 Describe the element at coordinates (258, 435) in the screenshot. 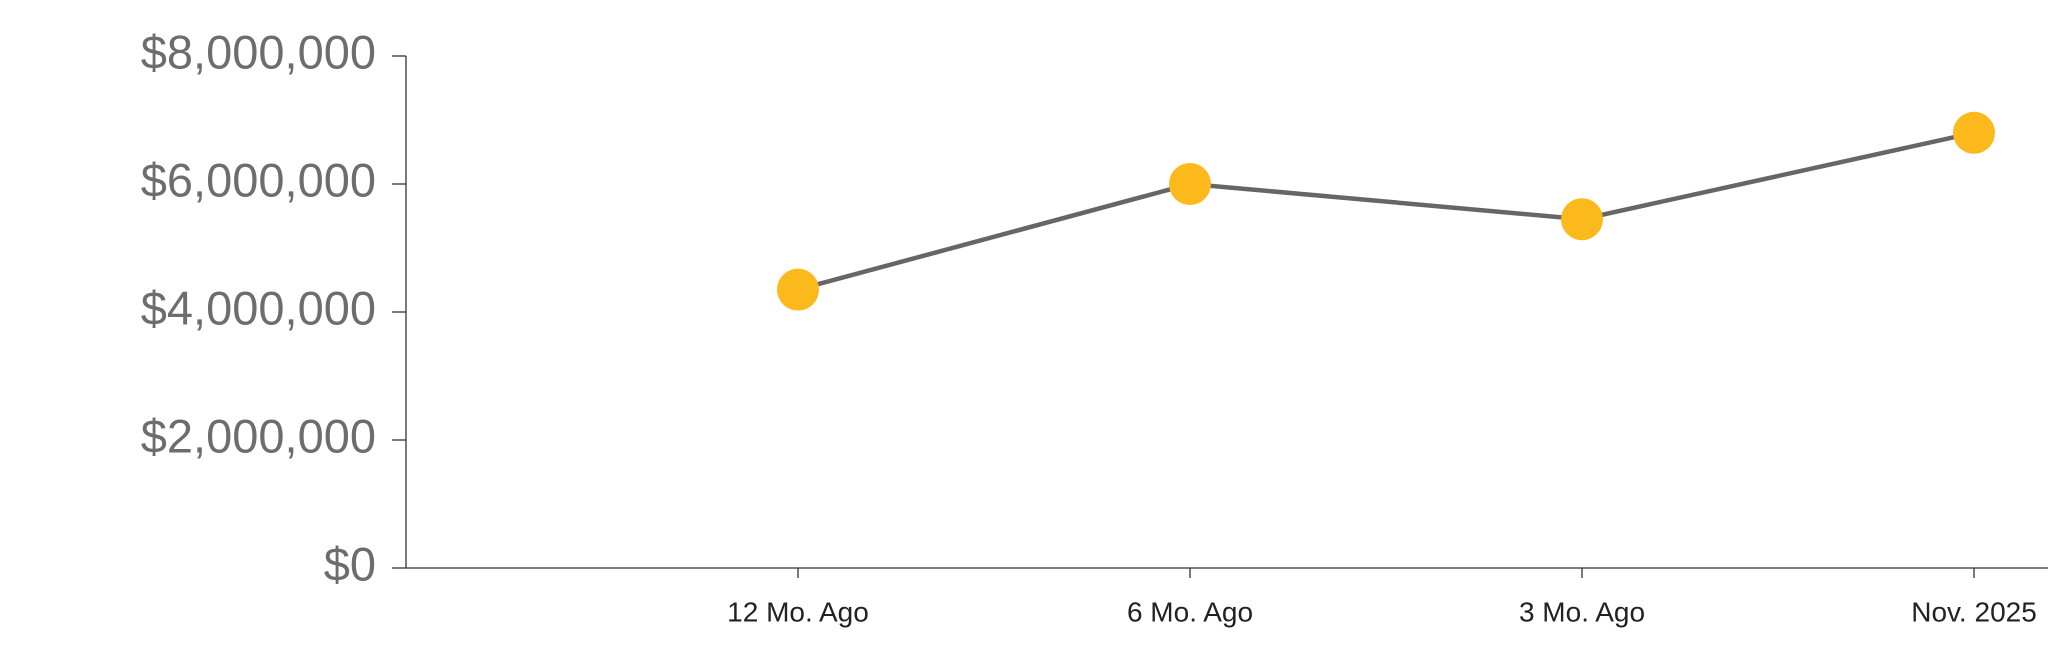

I see `y-tick-label: $2,000,000` at that location.